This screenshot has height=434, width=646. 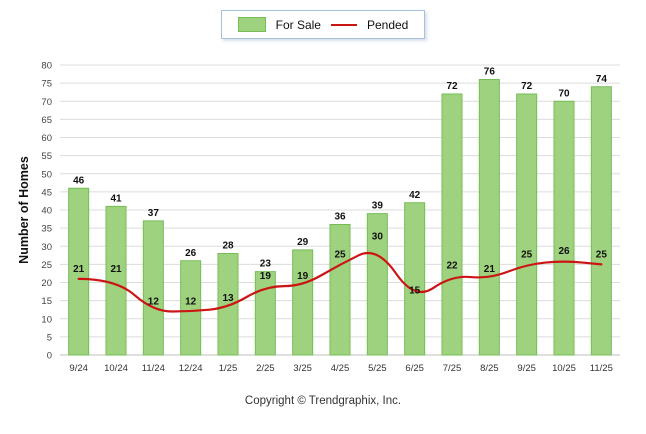 What do you see at coordinates (564, 368) in the screenshot?
I see `x-tick-label: 10/25` at bounding box center [564, 368].